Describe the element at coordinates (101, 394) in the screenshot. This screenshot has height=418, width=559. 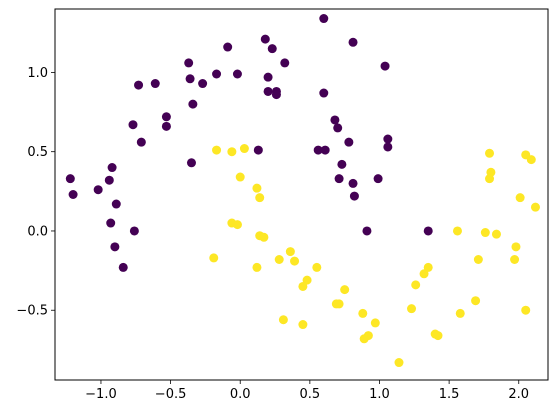
I see `x-tick-label: −1.0` at that location.